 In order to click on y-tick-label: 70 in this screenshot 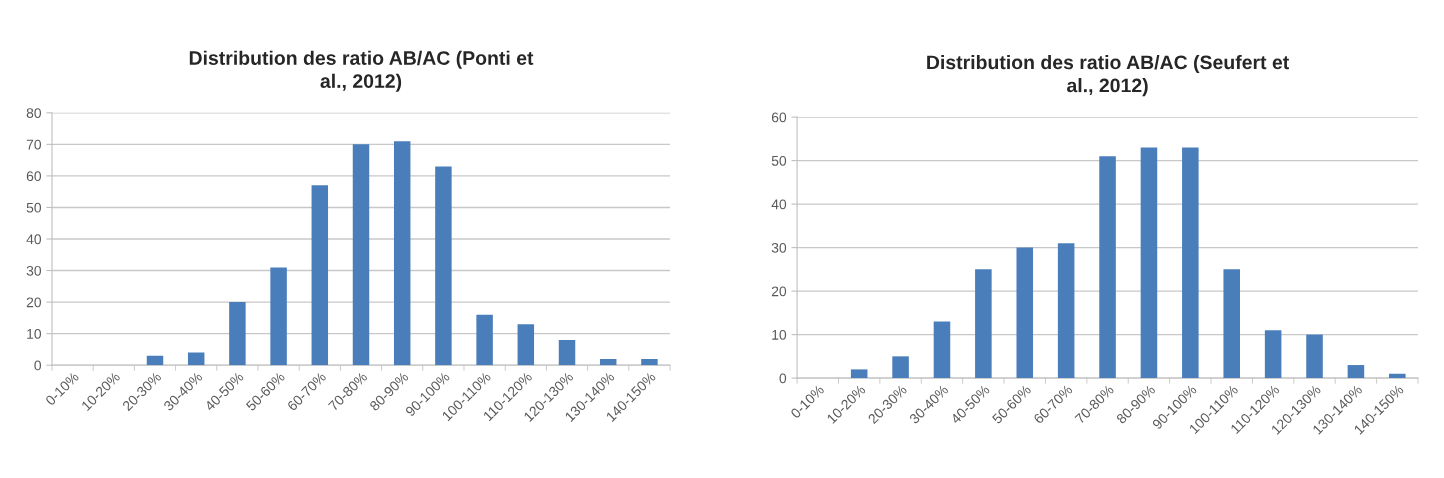, I will do `click(34, 144)`.